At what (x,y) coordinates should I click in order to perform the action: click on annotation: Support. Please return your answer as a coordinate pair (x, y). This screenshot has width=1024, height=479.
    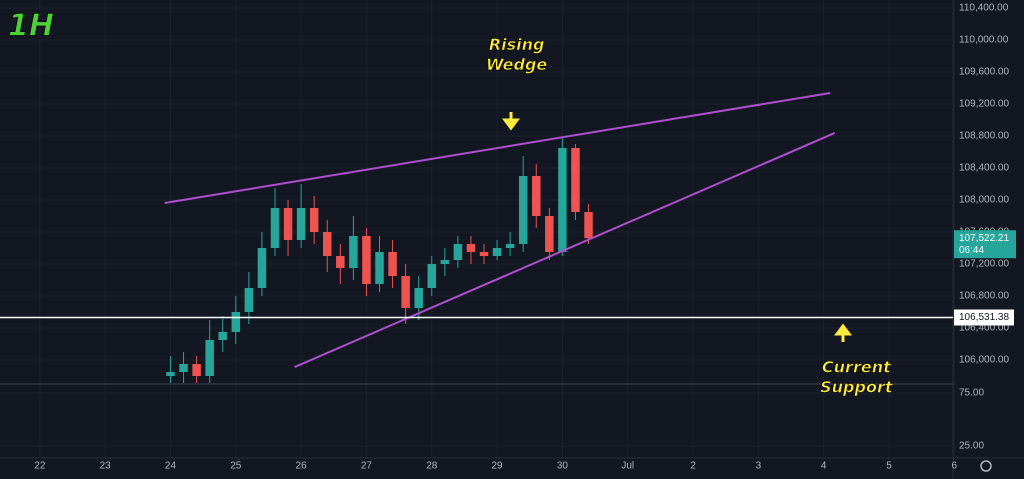
    Looking at the image, I should click on (857, 387).